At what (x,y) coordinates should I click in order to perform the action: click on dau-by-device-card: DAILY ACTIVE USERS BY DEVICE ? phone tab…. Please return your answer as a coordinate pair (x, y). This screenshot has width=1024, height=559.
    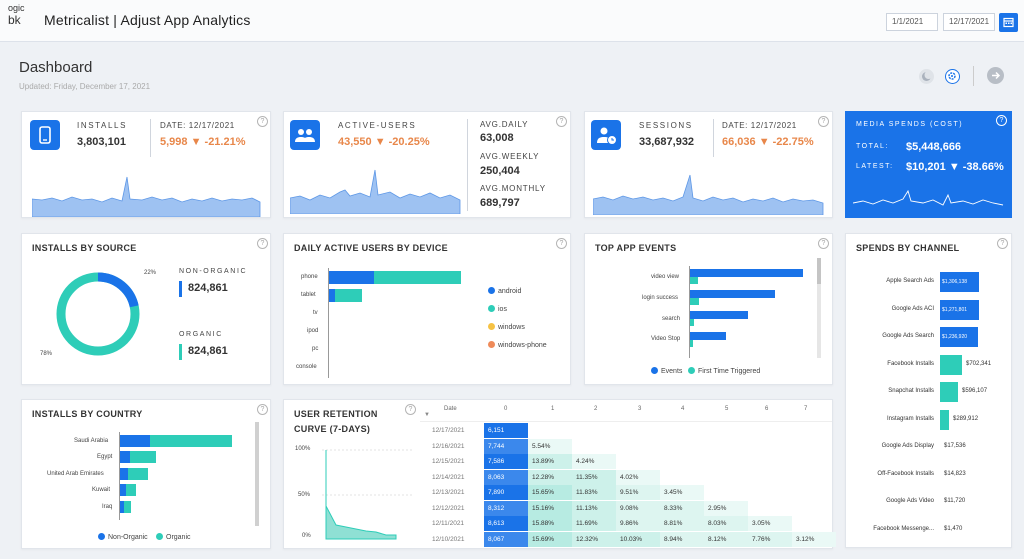
    Looking at the image, I should click on (427, 309).